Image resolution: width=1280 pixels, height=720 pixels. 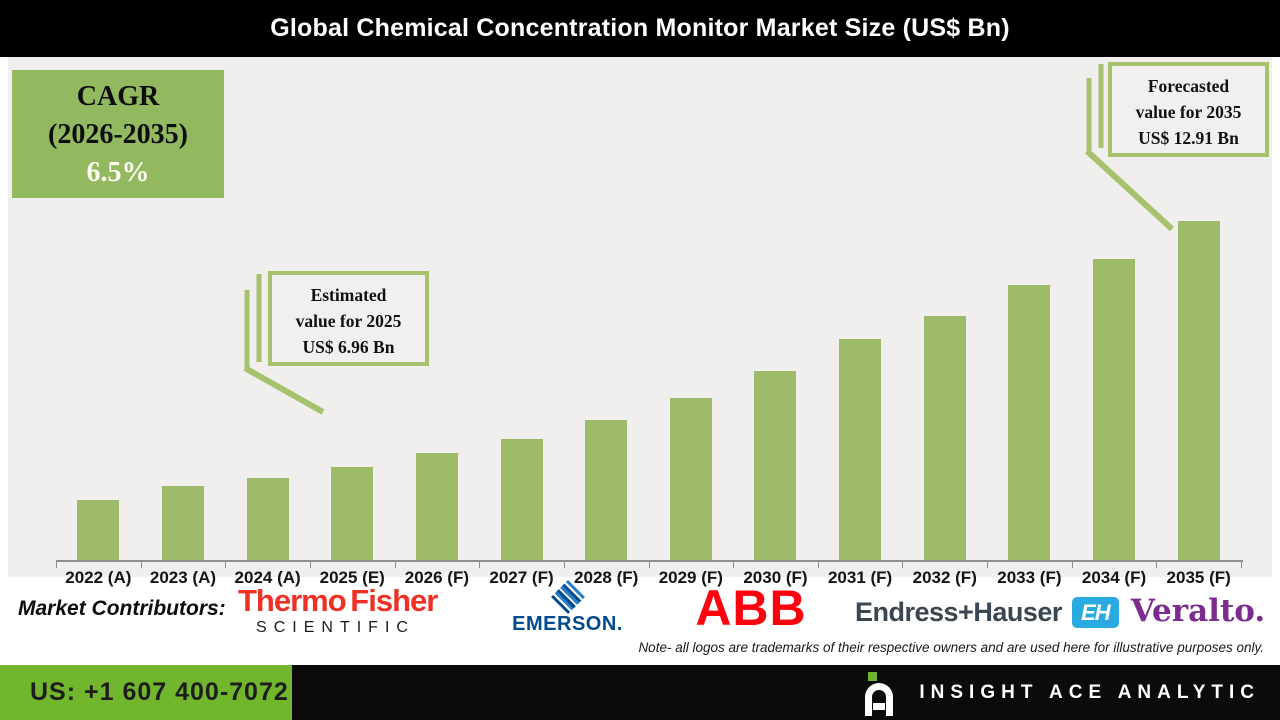 I want to click on bar-2023-a-, so click(x=182, y=523).